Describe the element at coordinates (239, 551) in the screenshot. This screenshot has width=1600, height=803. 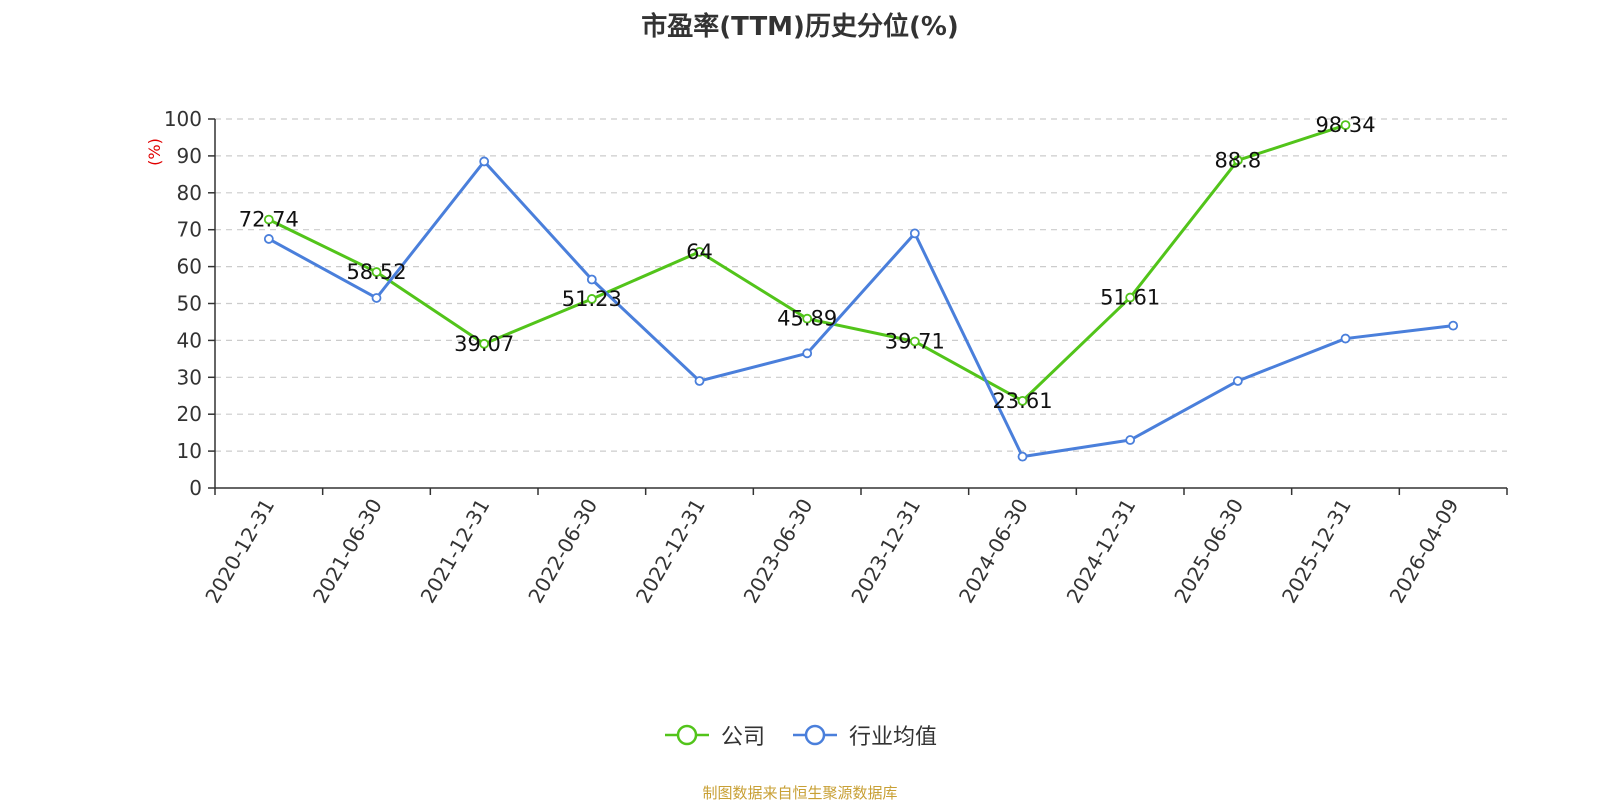
I see `x-tick-label: 2020-12-31` at that location.